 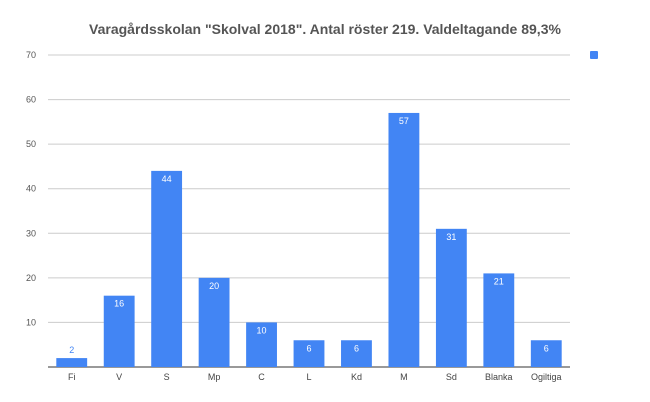 I want to click on bar-c, so click(x=261, y=344).